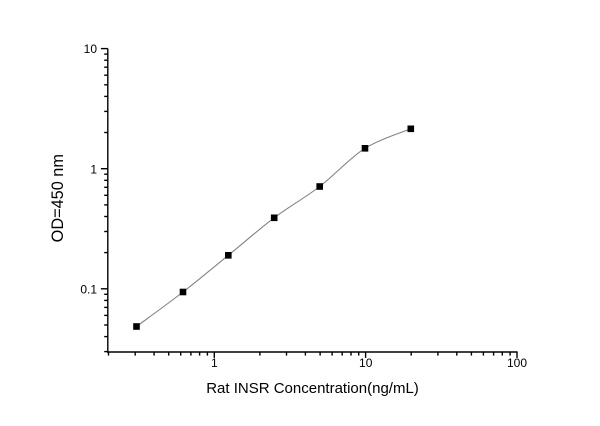  Describe the element at coordinates (88, 290) in the screenshot. I see `svg-text: 0.1` at that location.